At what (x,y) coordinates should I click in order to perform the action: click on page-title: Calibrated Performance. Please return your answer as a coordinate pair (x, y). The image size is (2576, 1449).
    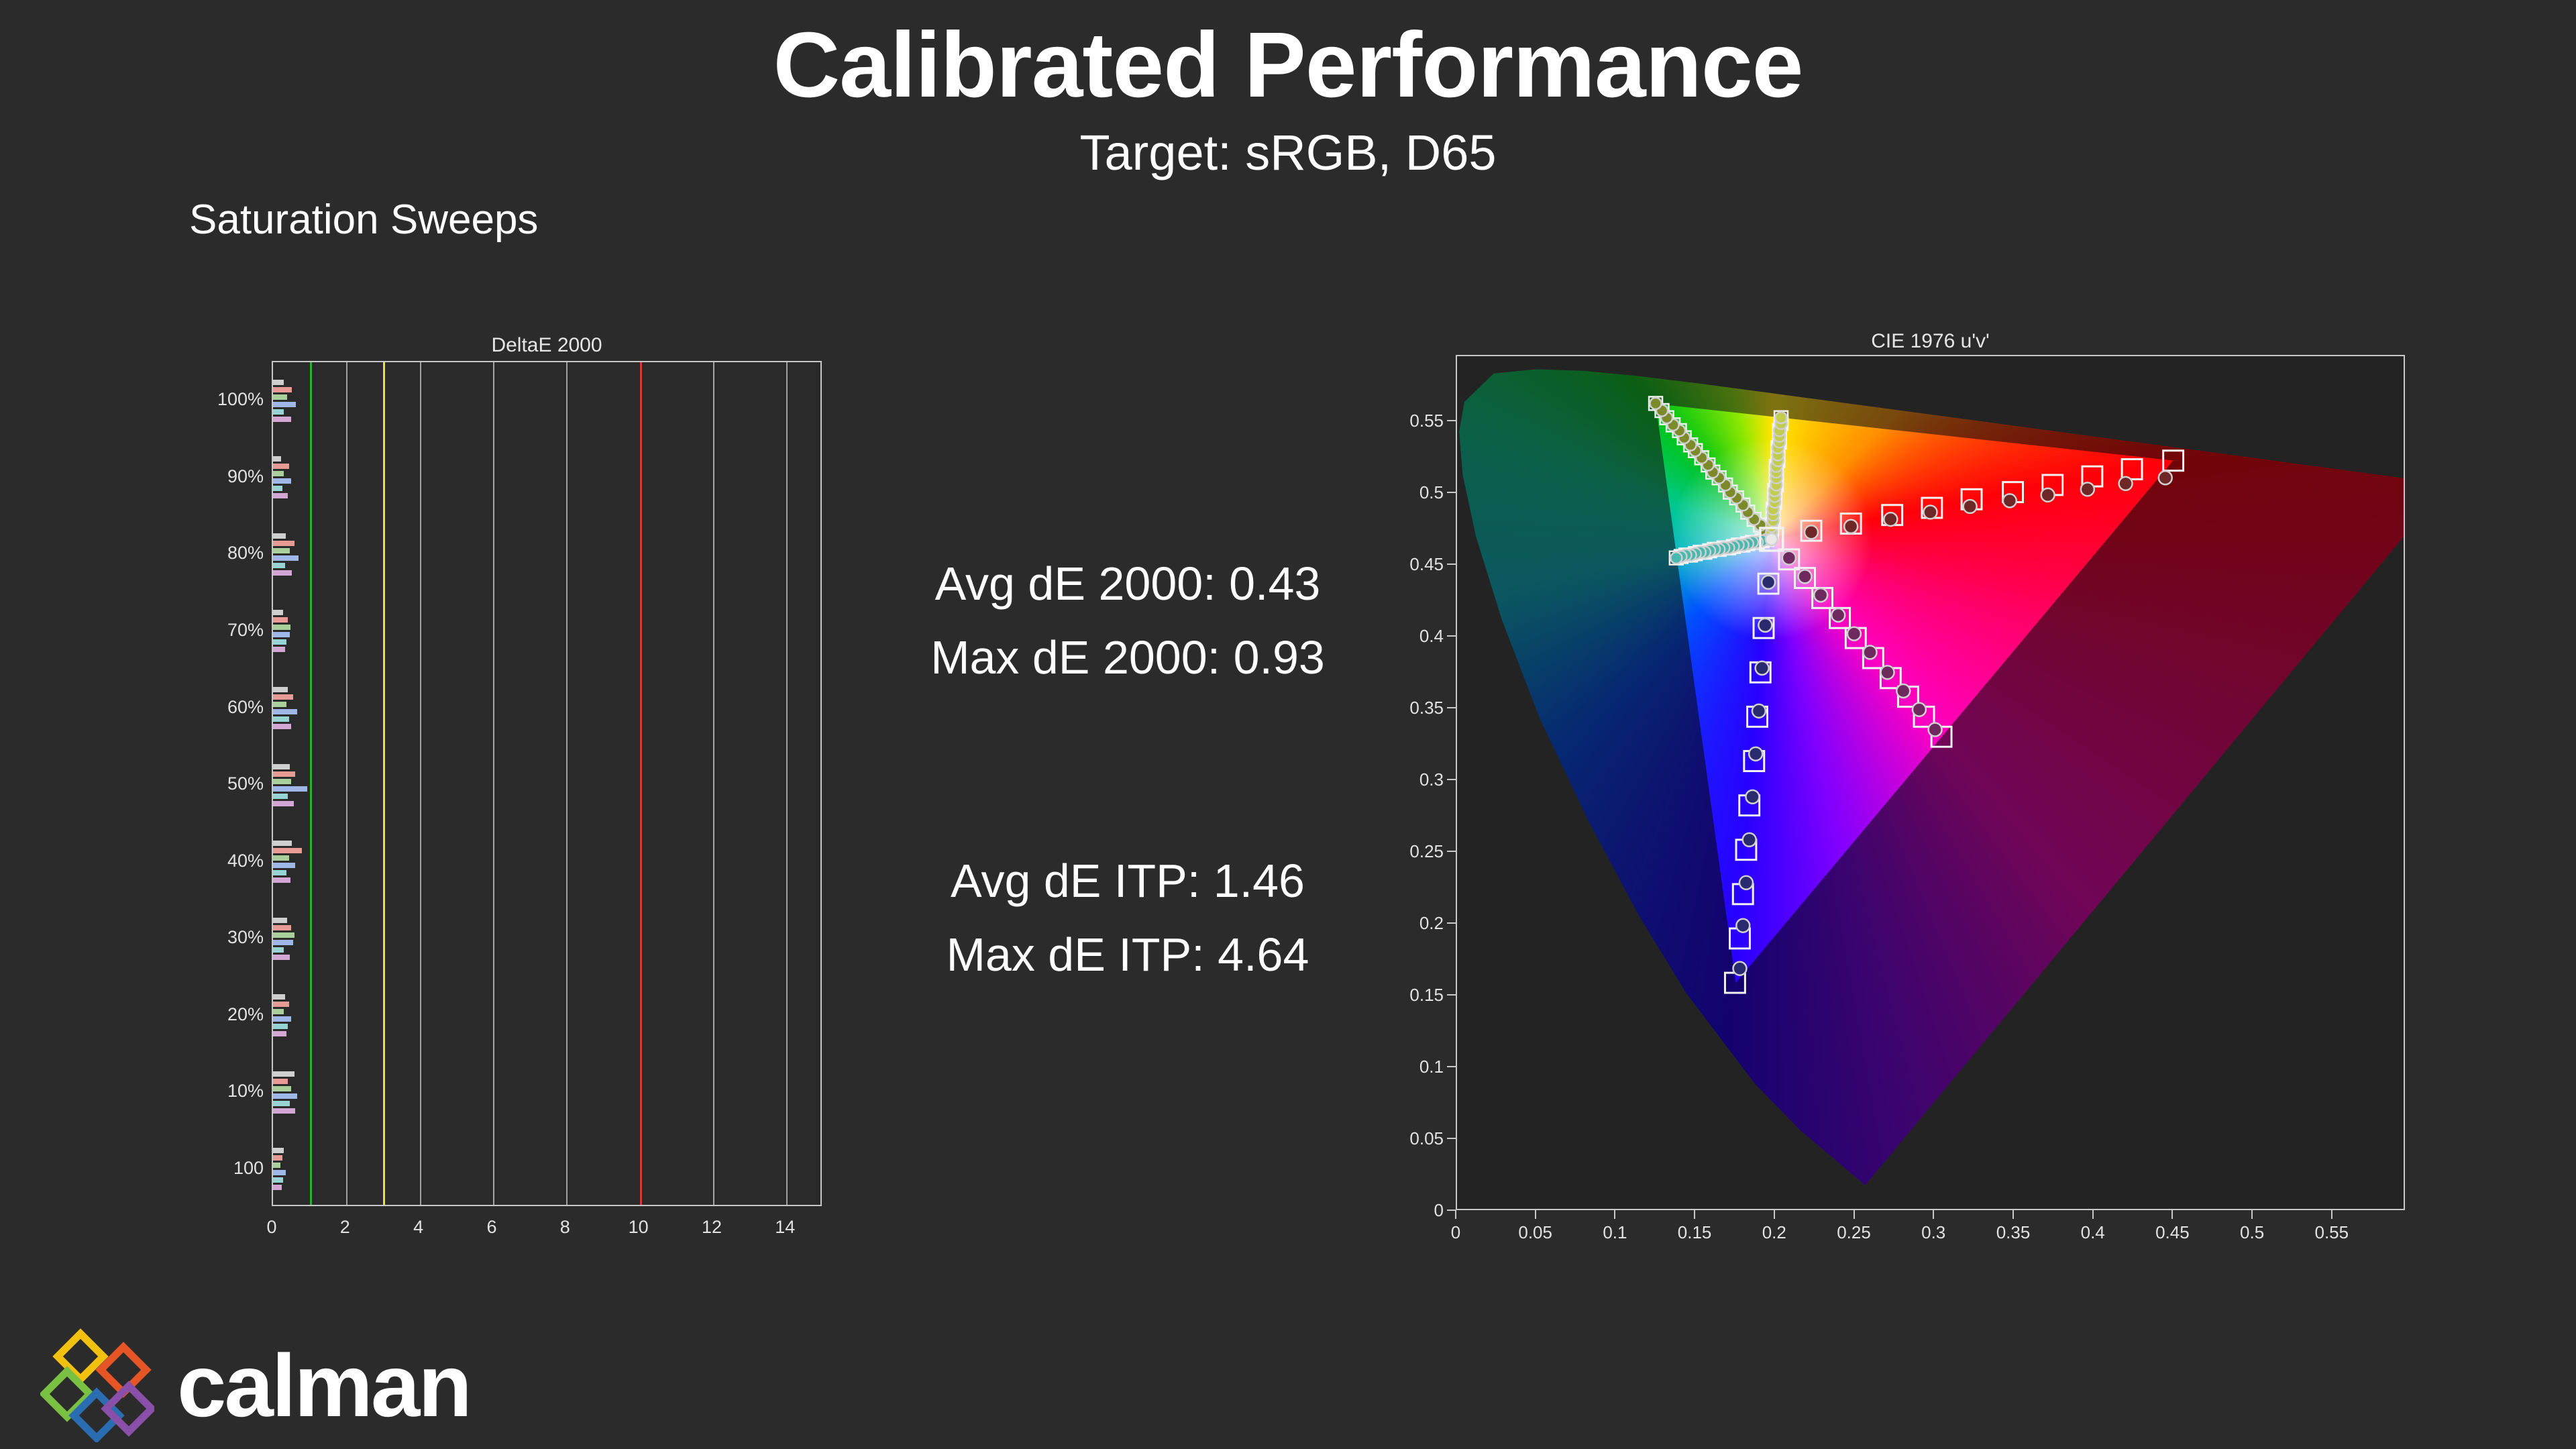
    Looking at the image, I should click on (1288, 65).